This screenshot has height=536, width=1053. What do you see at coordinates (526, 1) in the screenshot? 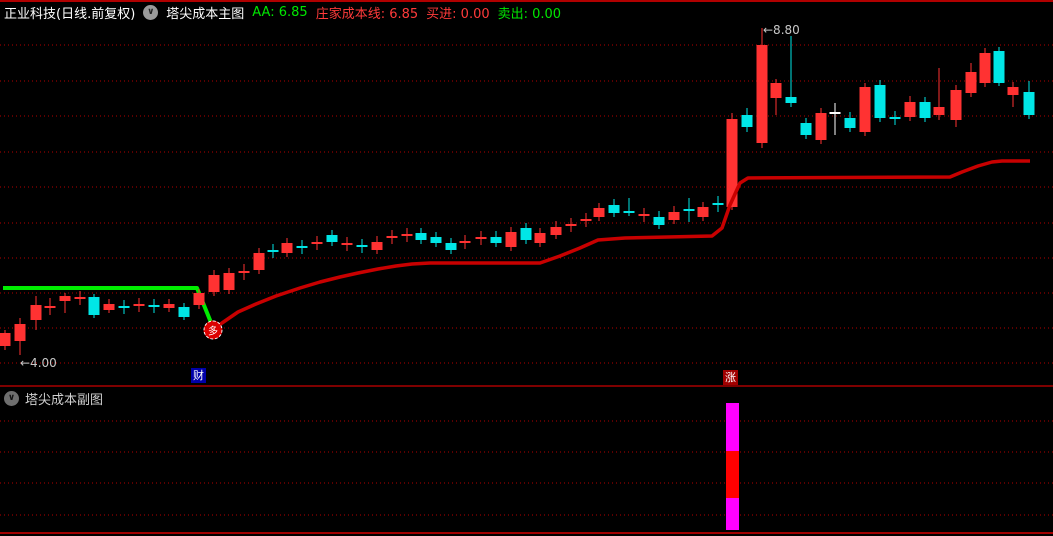
I see `top-border` at bounding box center [526, 1].